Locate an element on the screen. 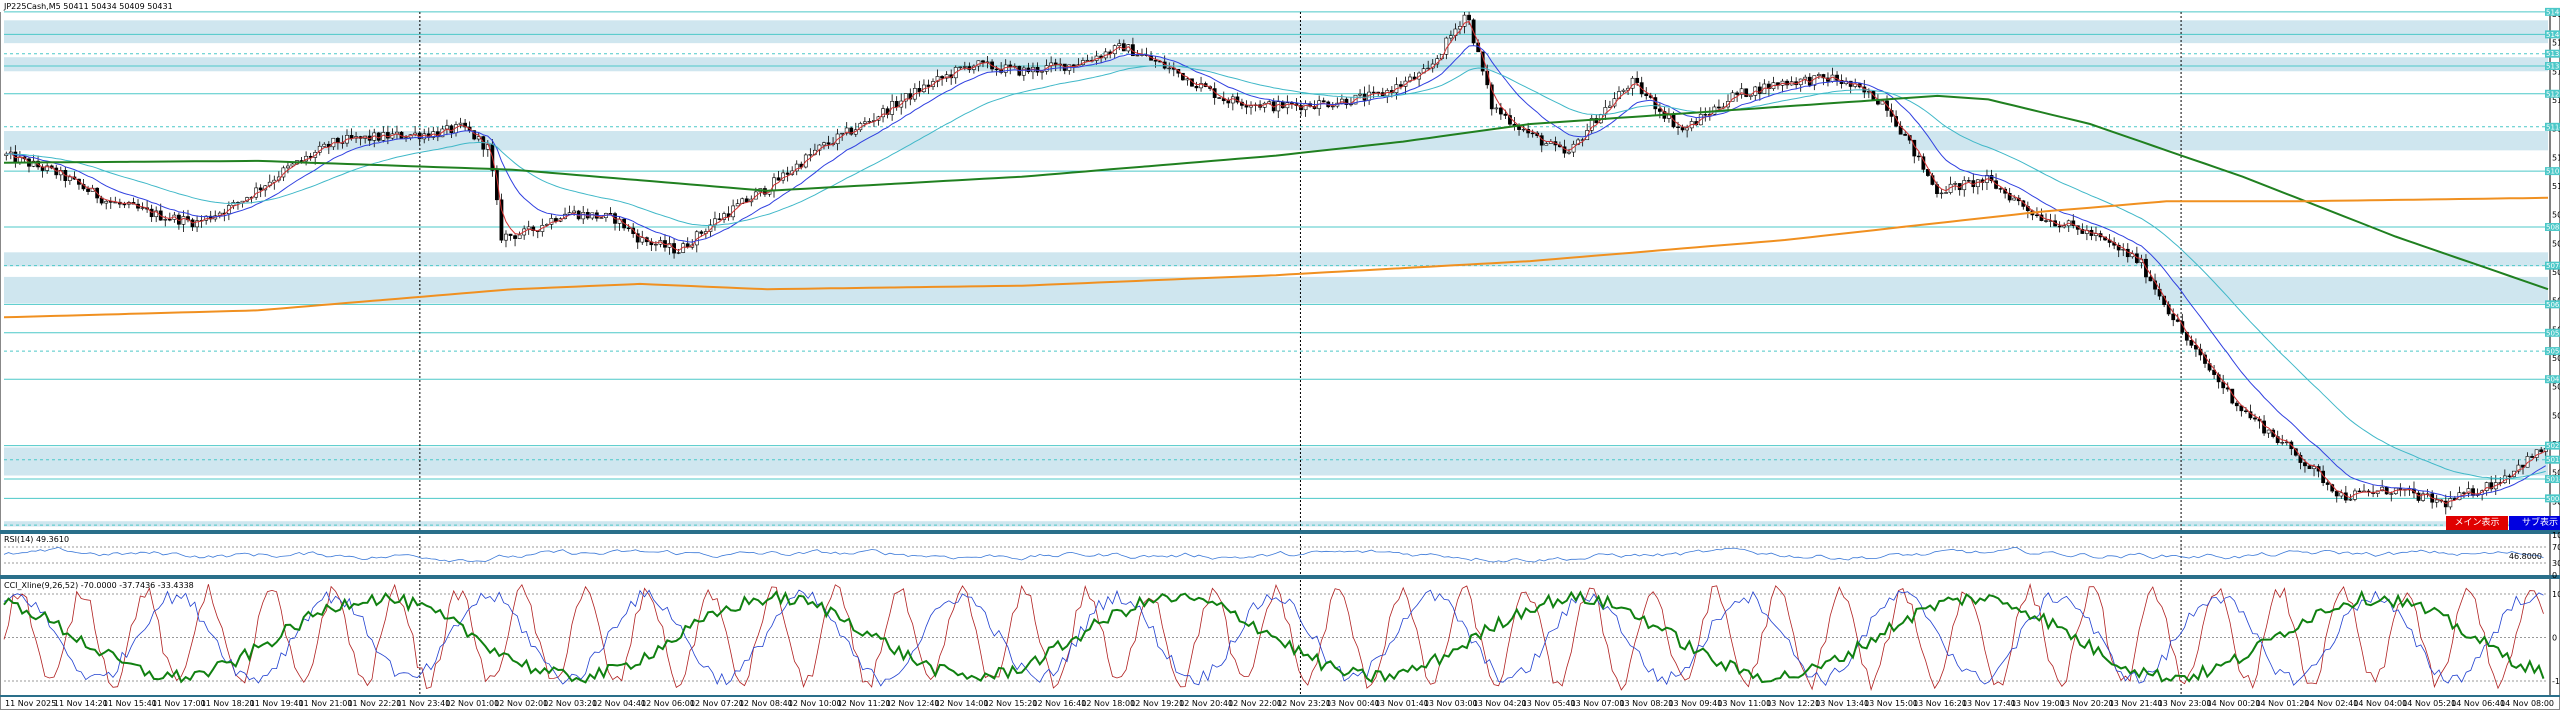 This screenshot has height=710, width=2560. level-tag-label: 50235 is located at coordinates (2553, 446).